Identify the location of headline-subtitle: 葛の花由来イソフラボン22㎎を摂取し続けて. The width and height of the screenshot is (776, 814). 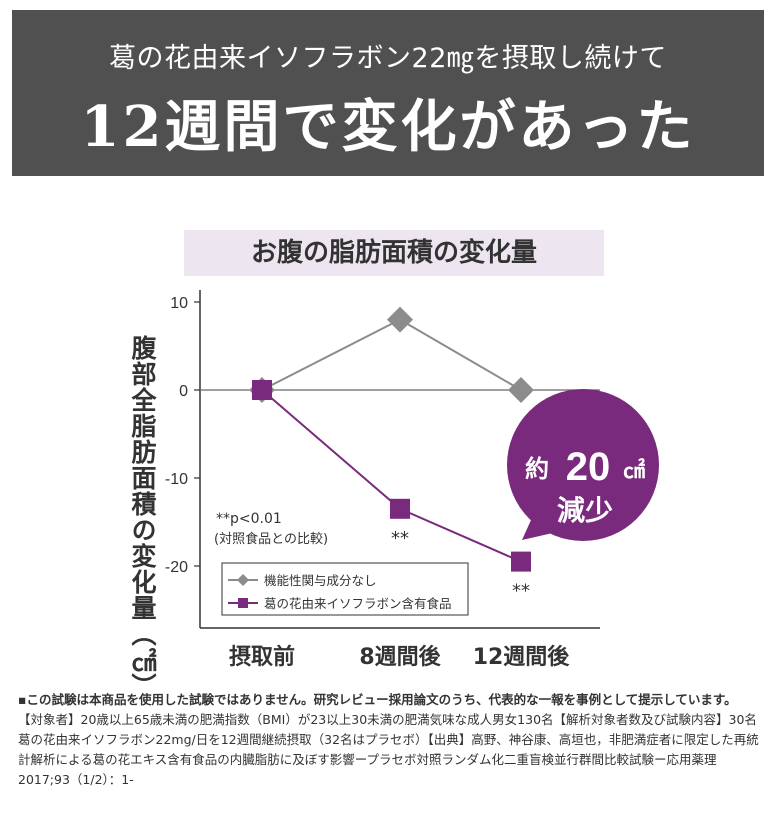
(388, 58).